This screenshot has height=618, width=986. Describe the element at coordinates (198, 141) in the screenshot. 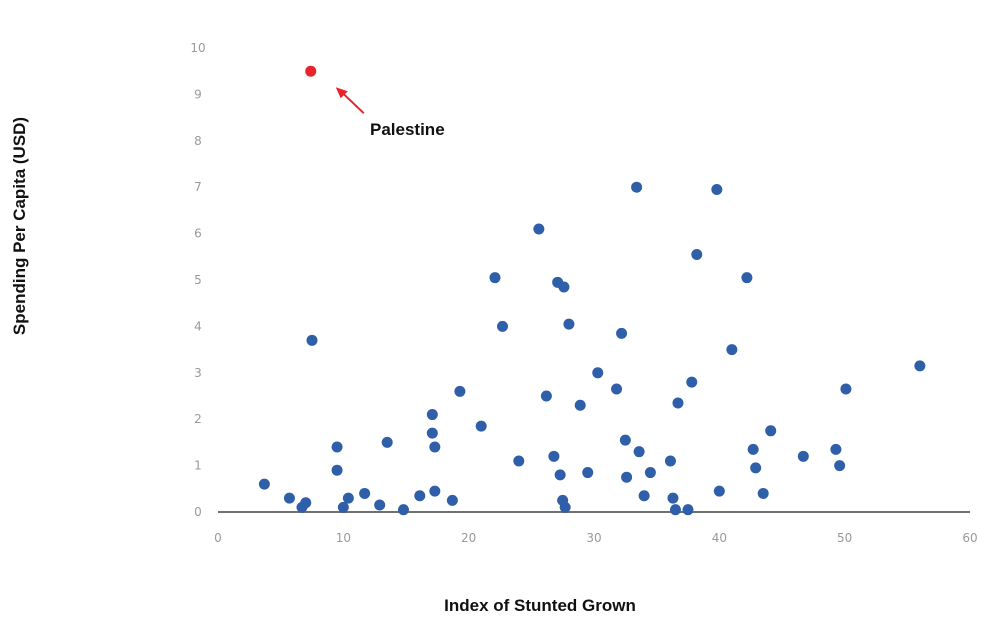

I see `y-tick-label: 8` at that location.